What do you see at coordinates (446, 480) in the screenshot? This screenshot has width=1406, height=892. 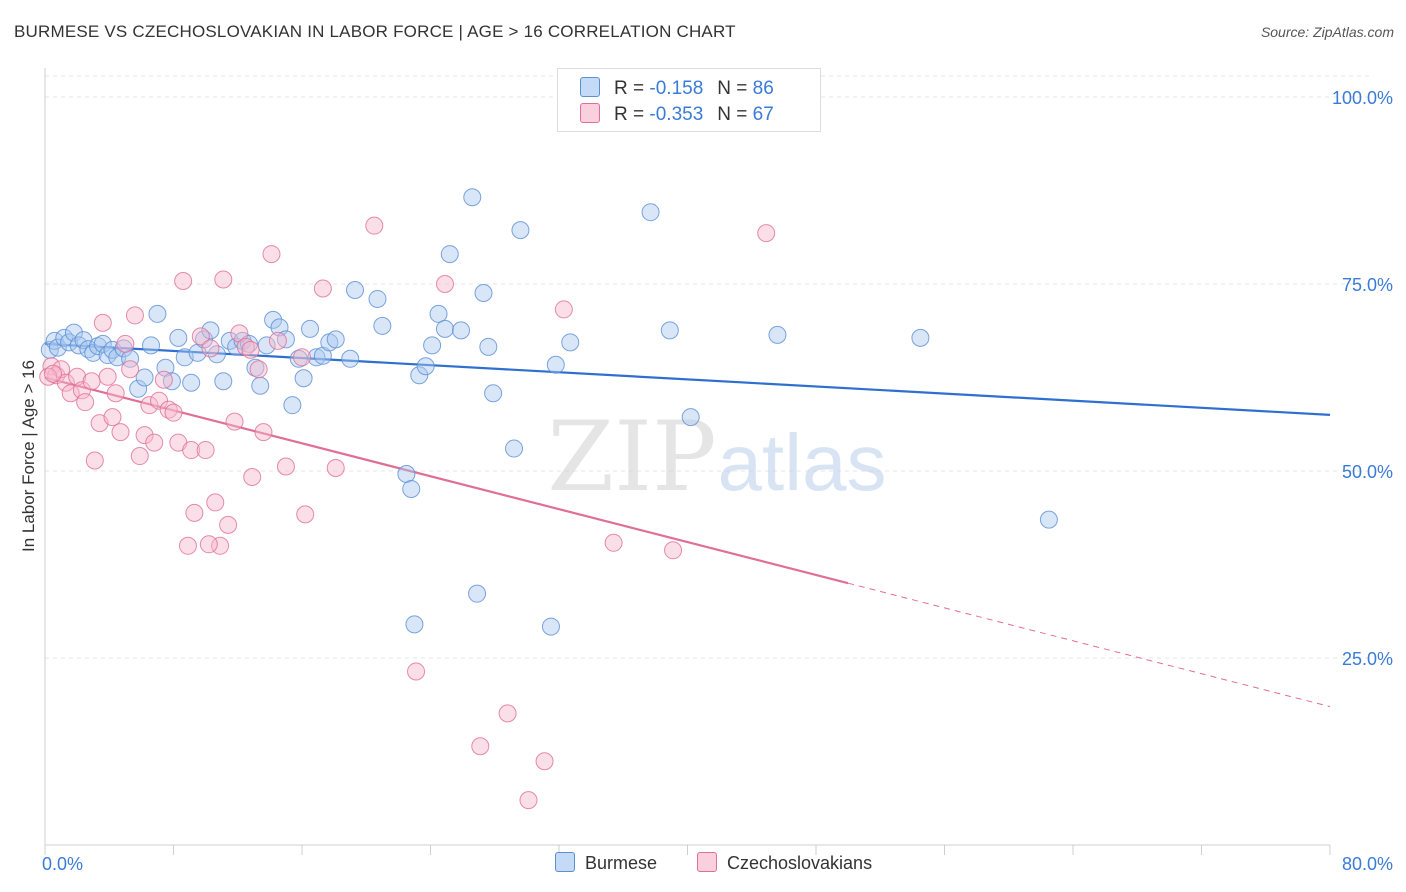 I see `czechoslovakians-trend-line` at bounding box center [446, 480].